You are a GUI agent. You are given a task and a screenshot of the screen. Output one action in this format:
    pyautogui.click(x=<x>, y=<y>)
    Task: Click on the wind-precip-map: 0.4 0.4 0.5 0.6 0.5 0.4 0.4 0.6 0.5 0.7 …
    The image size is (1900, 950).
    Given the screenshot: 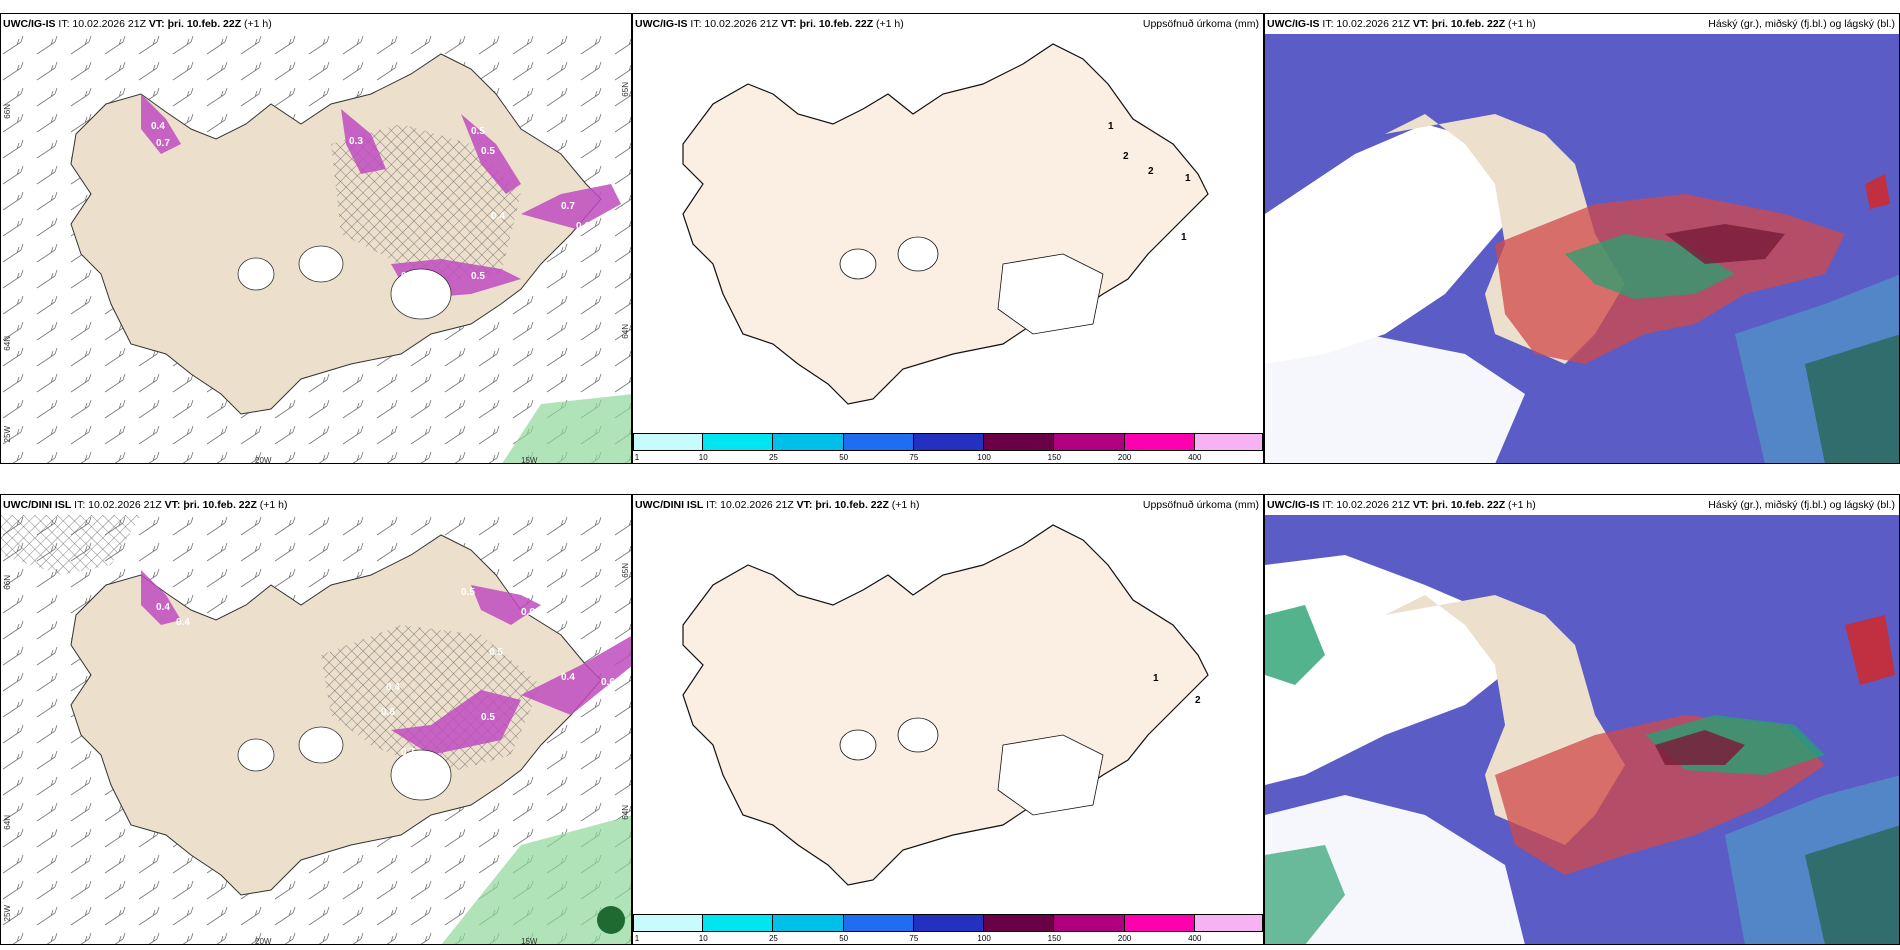 What is the action you would take?
    pyautogui.click(x=316, y=729)
    